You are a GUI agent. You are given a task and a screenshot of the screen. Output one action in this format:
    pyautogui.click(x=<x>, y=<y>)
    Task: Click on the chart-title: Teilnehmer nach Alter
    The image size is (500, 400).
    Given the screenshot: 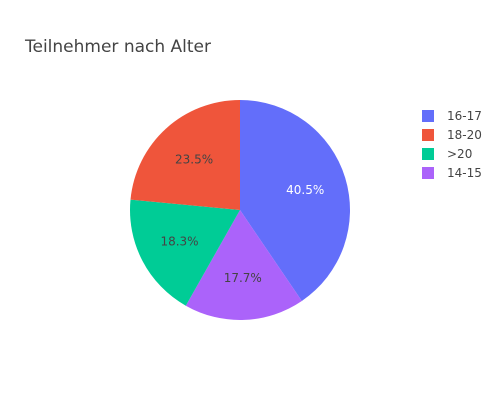 What is the action you would take?
    pyautogui.click(x=117, y=47)
    